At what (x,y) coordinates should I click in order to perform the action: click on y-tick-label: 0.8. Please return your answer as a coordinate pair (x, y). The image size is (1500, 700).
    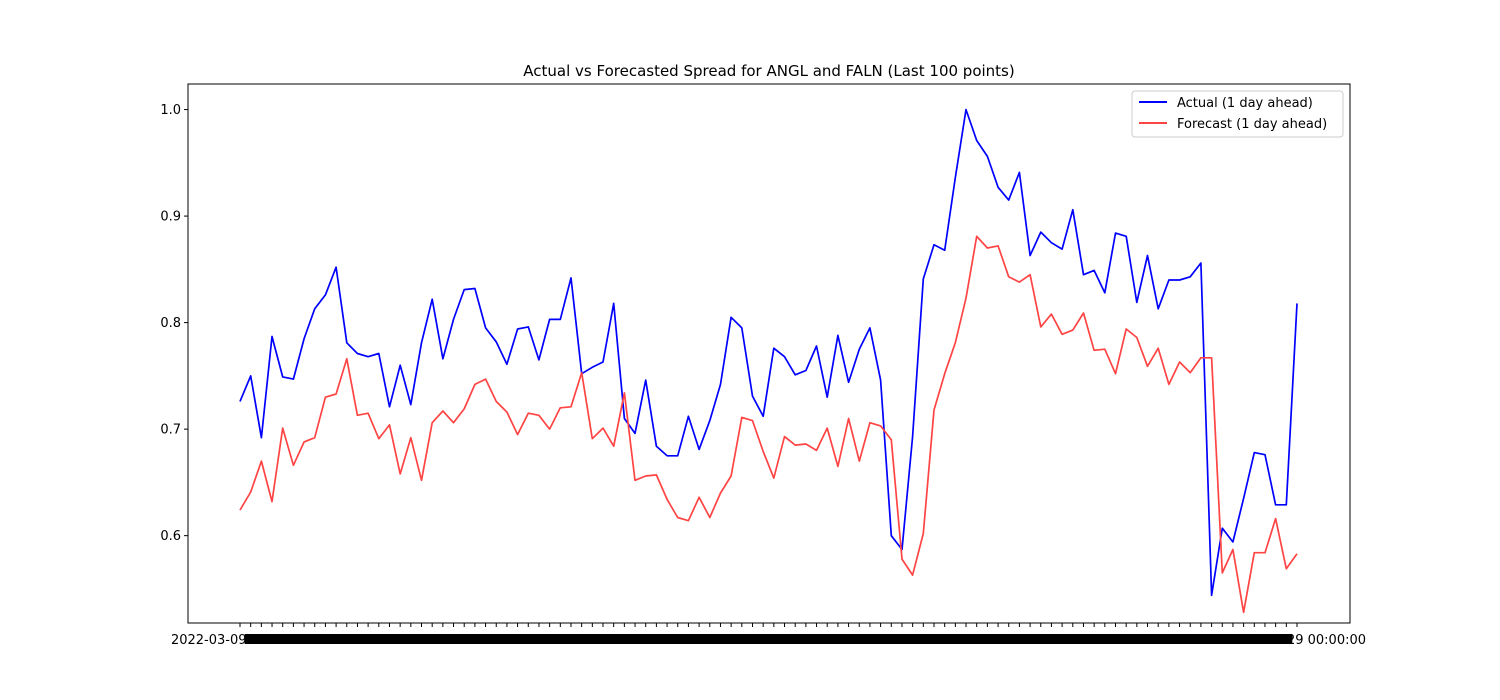
    Looking at the image, I should click on (170, 323).